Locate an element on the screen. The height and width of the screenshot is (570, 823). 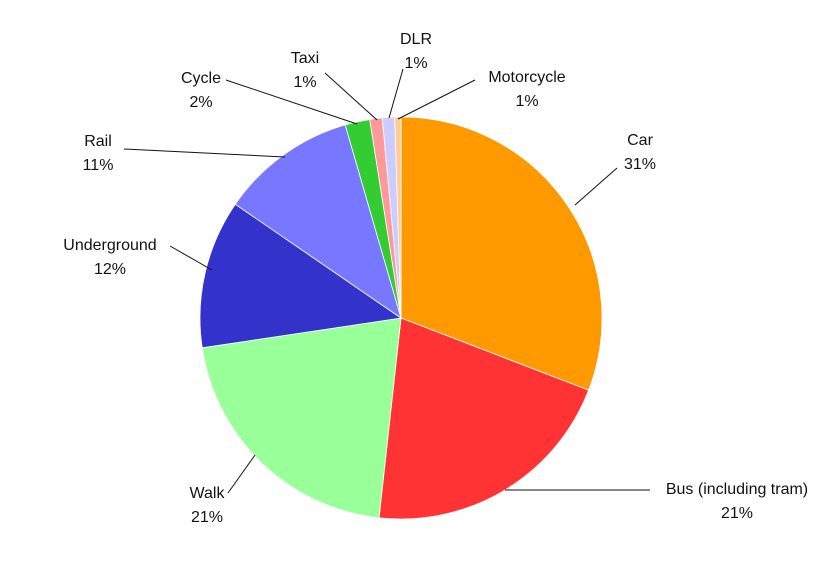
slice-percent-label: 11% is located at coordinates (98, 165).